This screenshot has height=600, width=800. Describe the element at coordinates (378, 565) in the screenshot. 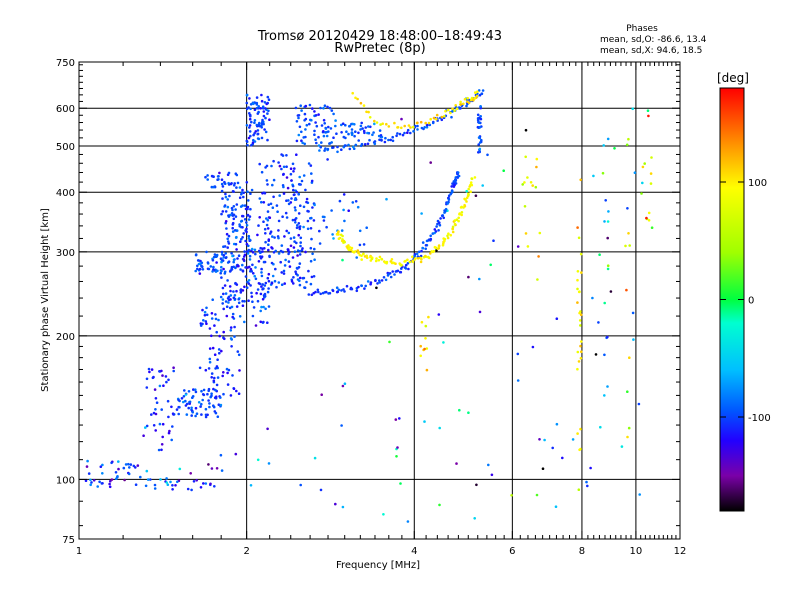

I see `x-axis-label: Frequency [MHz]` at that location.